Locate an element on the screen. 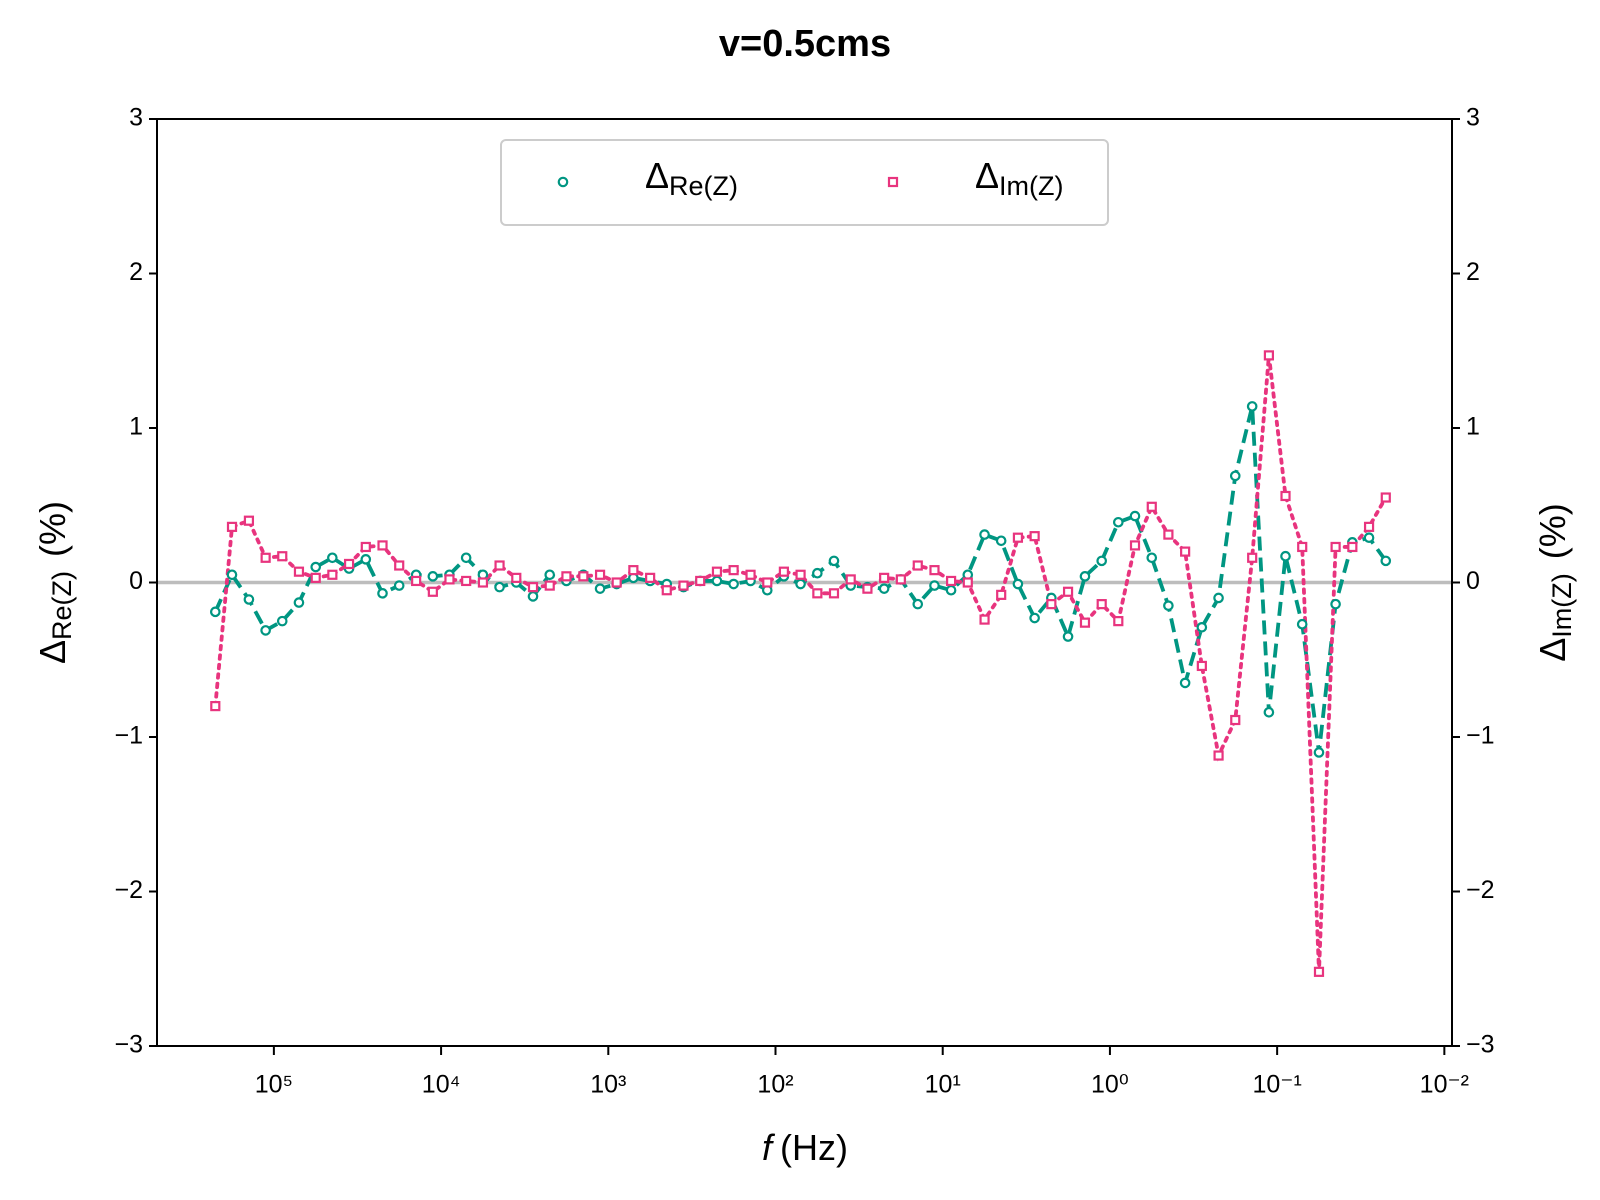 The image size is (1600, 1200). x-axis-label: f (Hz) is located at coordinates (805, 1147).